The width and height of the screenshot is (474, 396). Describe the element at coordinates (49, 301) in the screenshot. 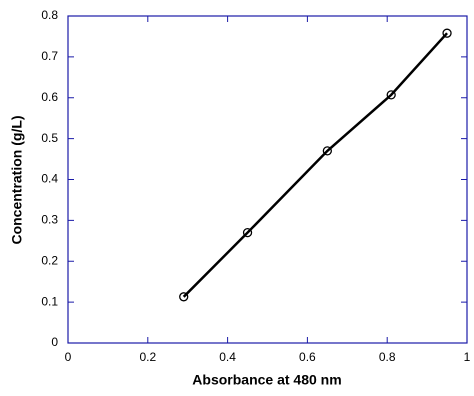

I see `y-tick-label: 0.1` at that location.